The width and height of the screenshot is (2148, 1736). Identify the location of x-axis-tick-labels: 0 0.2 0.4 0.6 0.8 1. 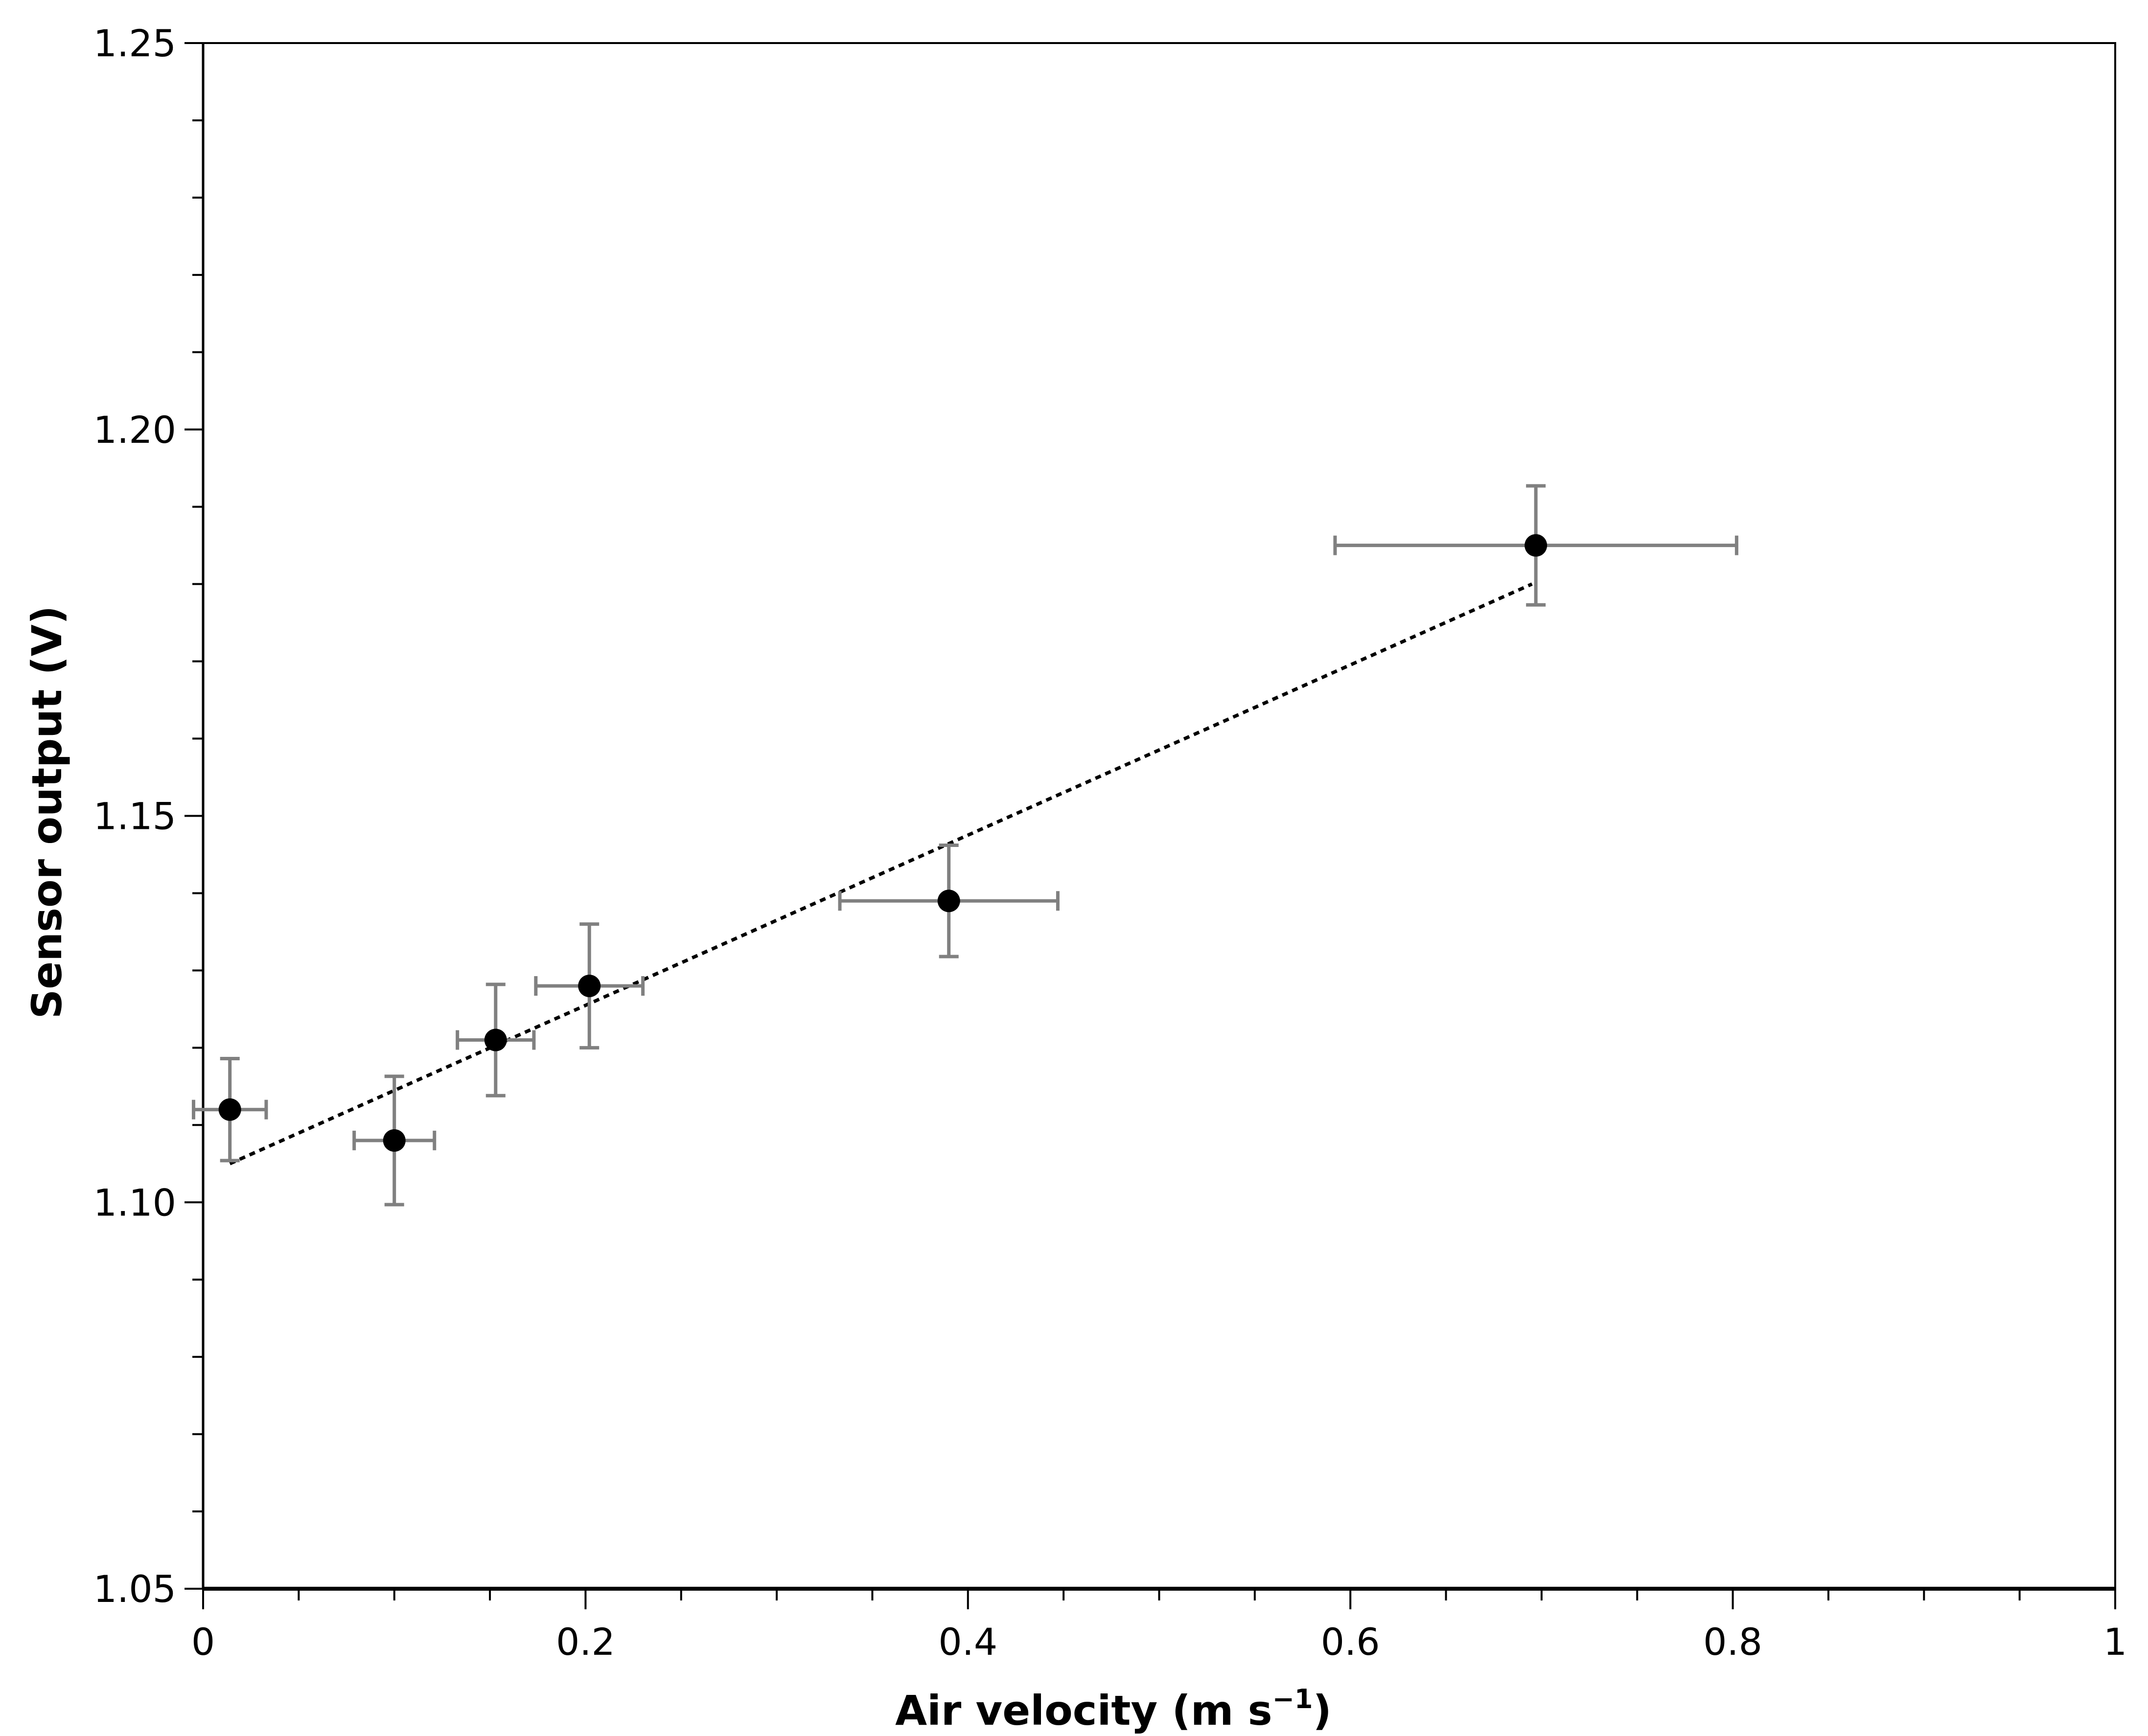
(1159, 1642).